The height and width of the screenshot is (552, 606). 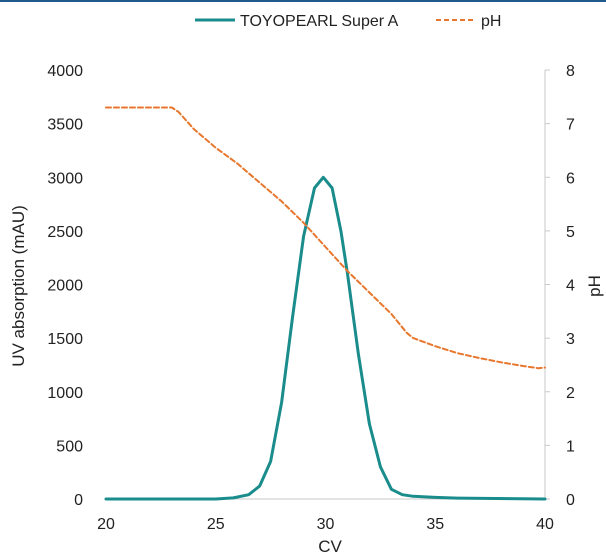 What do you see at coordinates (570, 339) in the screenshot?
I see `y-right-tick-label: 3` at bounding box center [570, 339].